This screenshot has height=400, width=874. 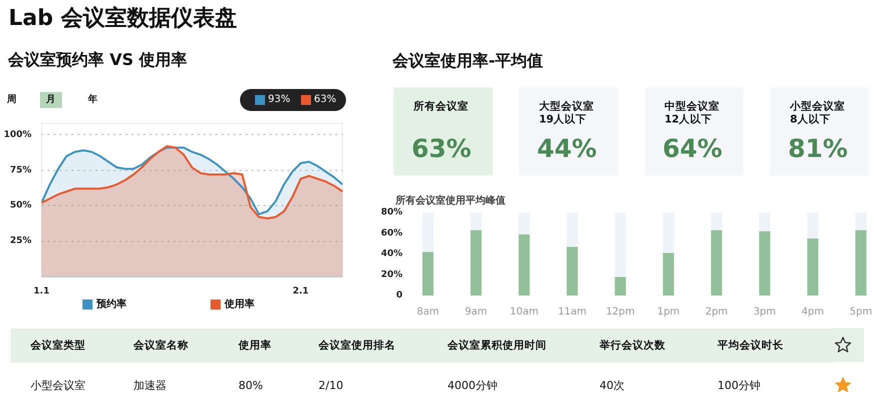 I want to click on x-tick-label: 5pm, so click(x=861, y=312).